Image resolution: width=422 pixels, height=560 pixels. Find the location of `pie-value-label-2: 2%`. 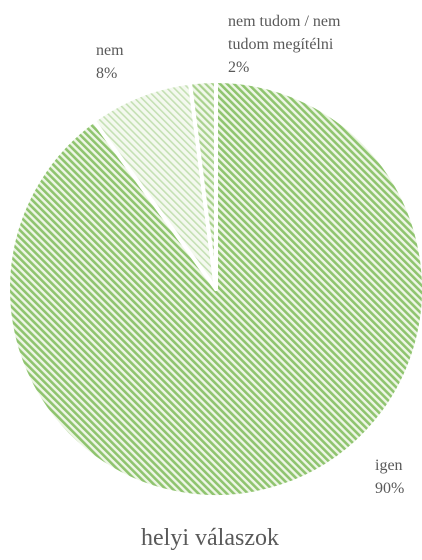

pie-value-label-2: 2% is located at coordinates (238, 67).